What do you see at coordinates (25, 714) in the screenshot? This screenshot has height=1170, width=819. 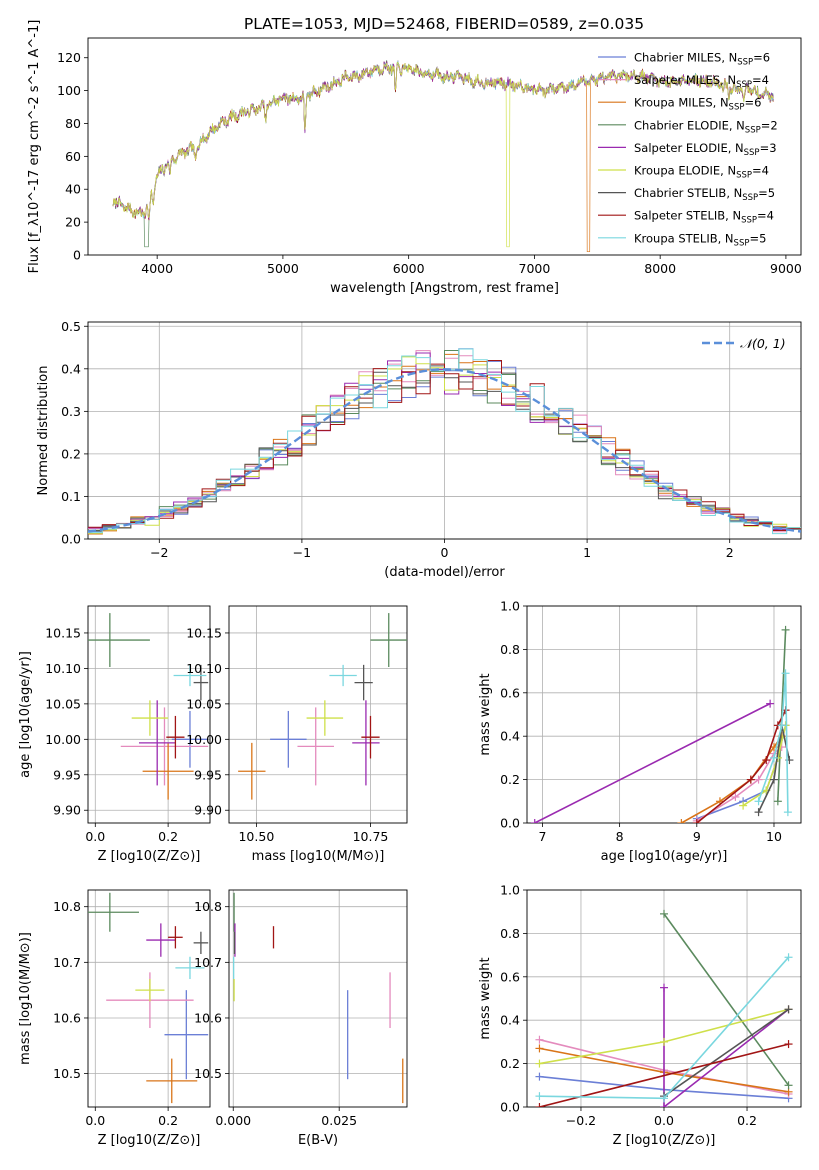 I see `y-axis-label: age [log10(age/yr)]` at bounding box center [25, 714].